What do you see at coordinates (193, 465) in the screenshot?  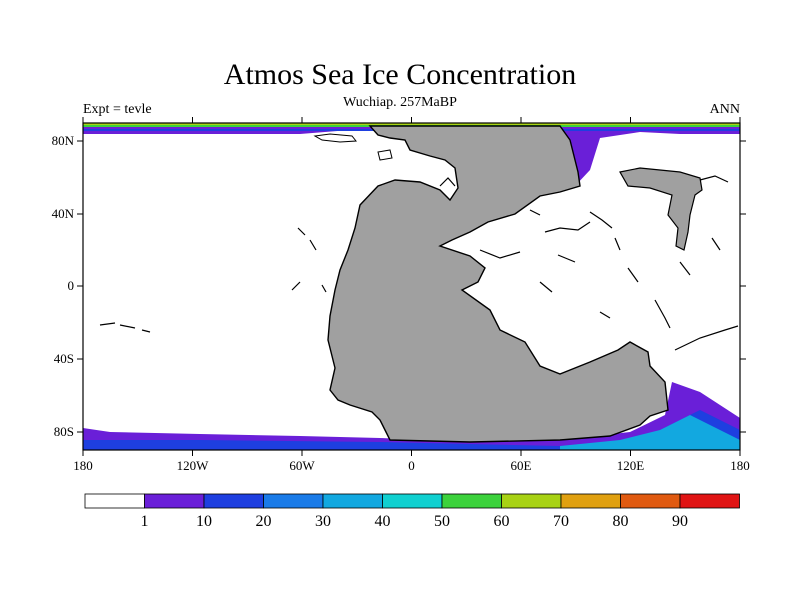 I see `x-tick-label: 120W` at bounding box center [193, 465].